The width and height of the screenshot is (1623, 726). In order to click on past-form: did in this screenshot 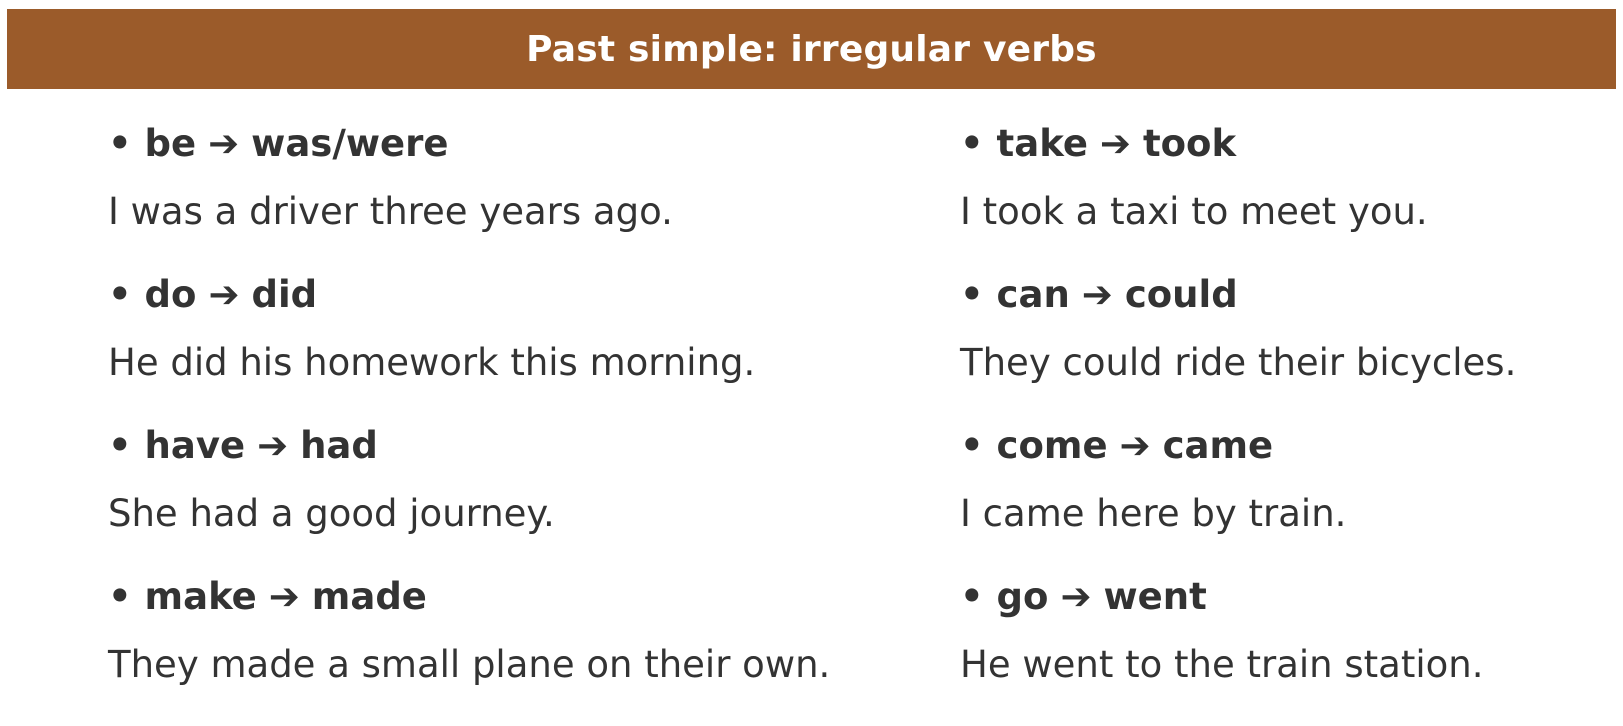, I will do `click(284, 294)`.